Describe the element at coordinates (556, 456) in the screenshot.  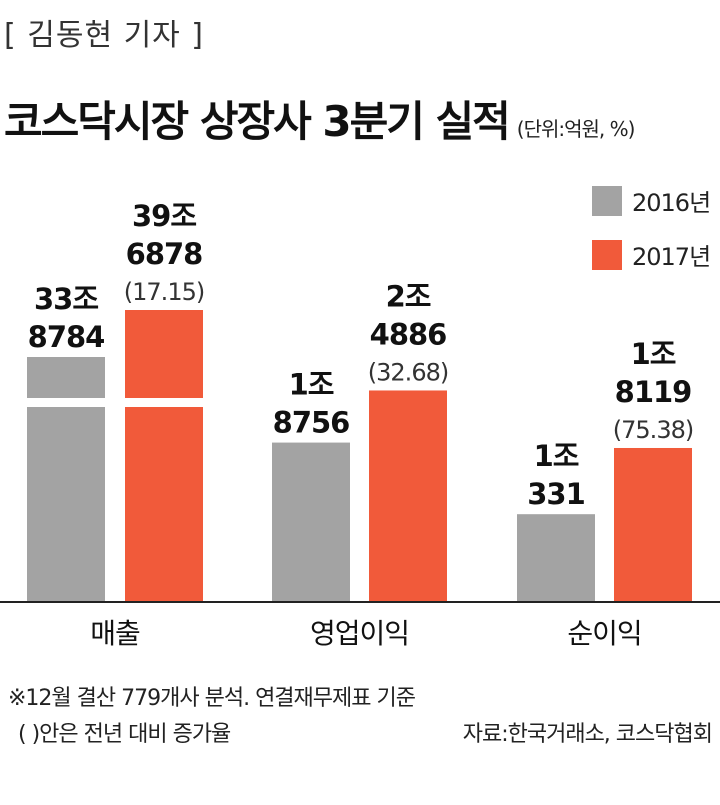
I see `value-label-2-0-a: 1조` at that location.